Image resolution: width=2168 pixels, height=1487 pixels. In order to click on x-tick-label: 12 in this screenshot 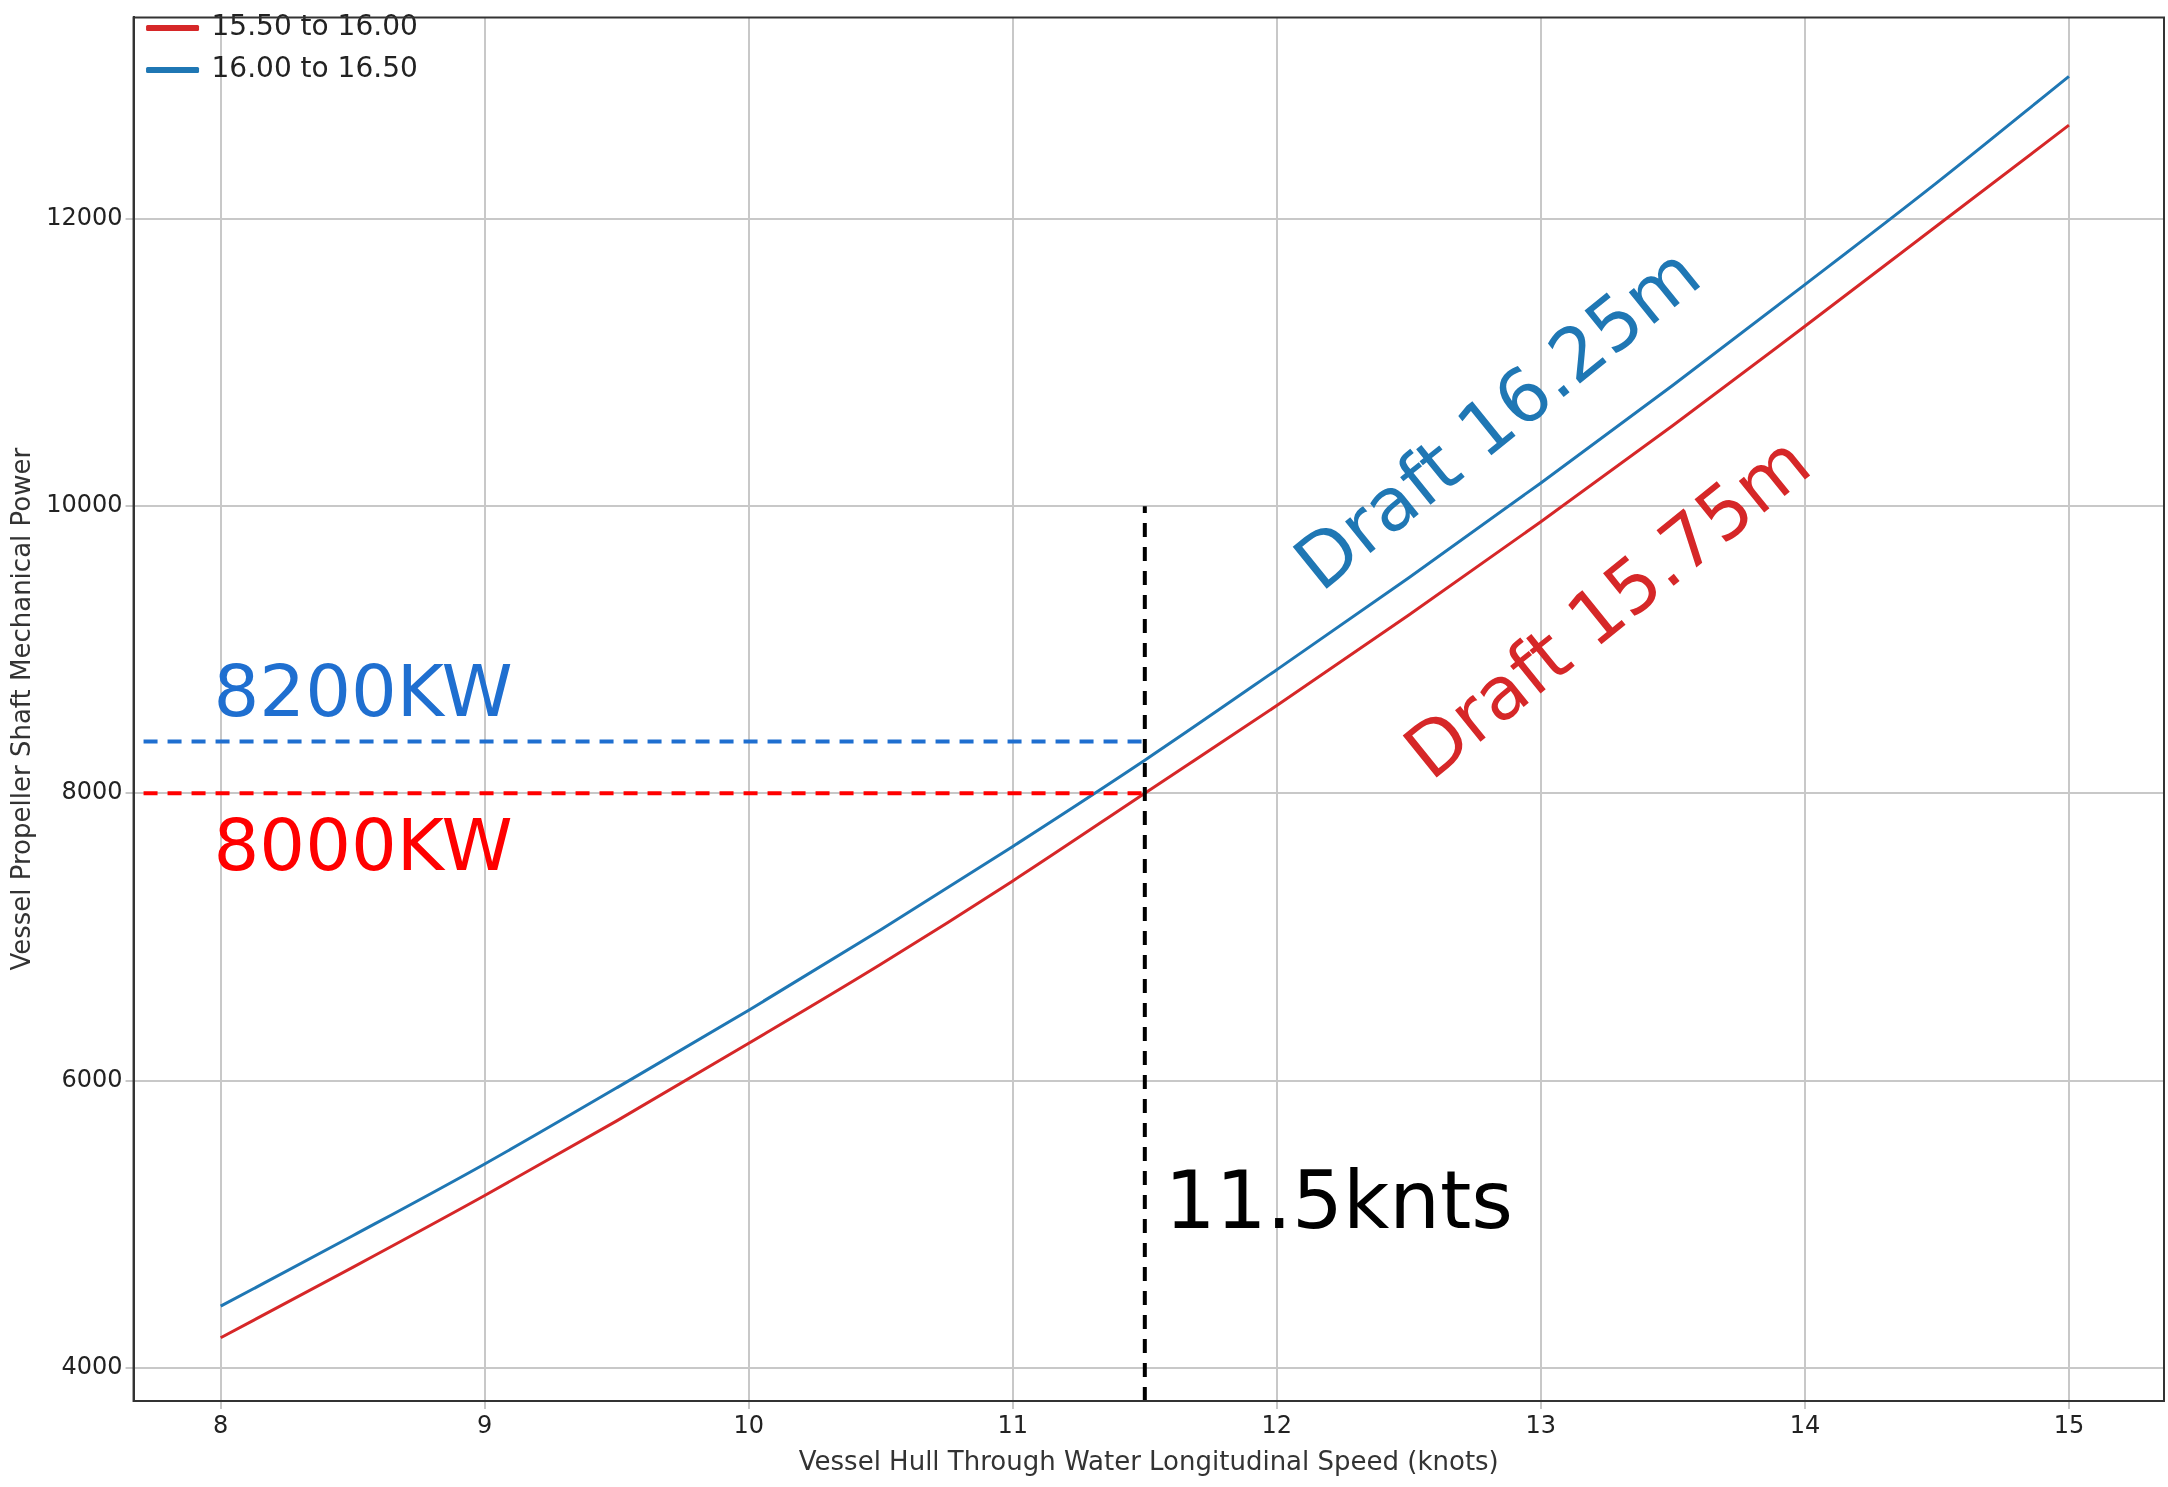, I will do `click(1277, 1424)`.